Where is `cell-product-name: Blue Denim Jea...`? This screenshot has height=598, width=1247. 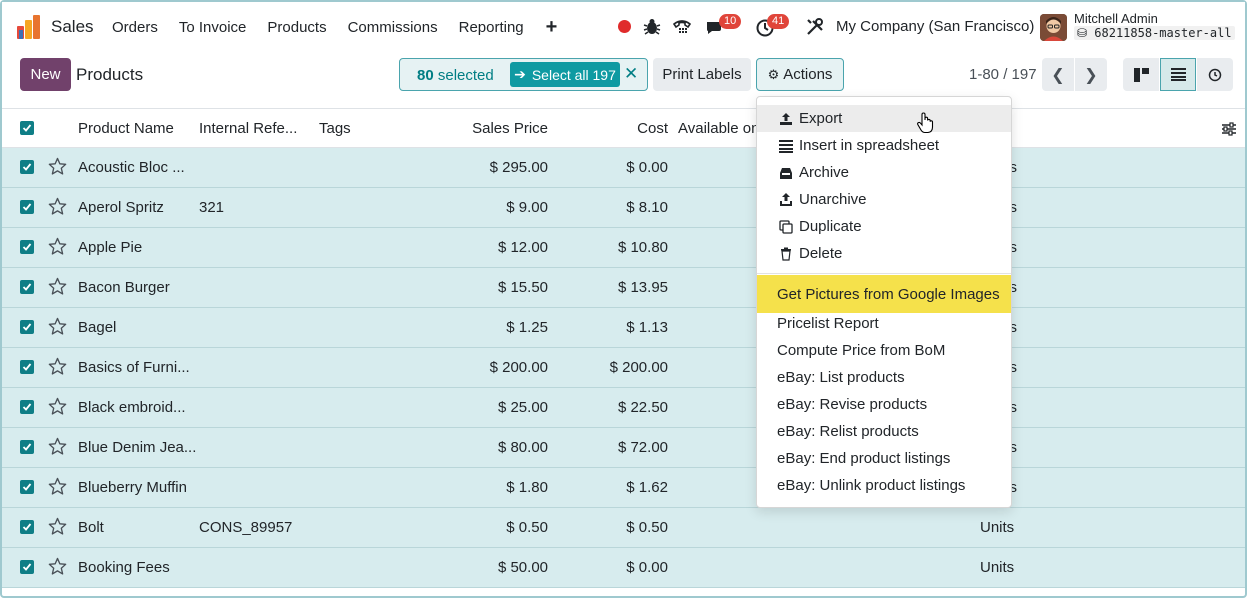 cell-product-name: Blue Denim Jea... is located at coordinates (137, 447).